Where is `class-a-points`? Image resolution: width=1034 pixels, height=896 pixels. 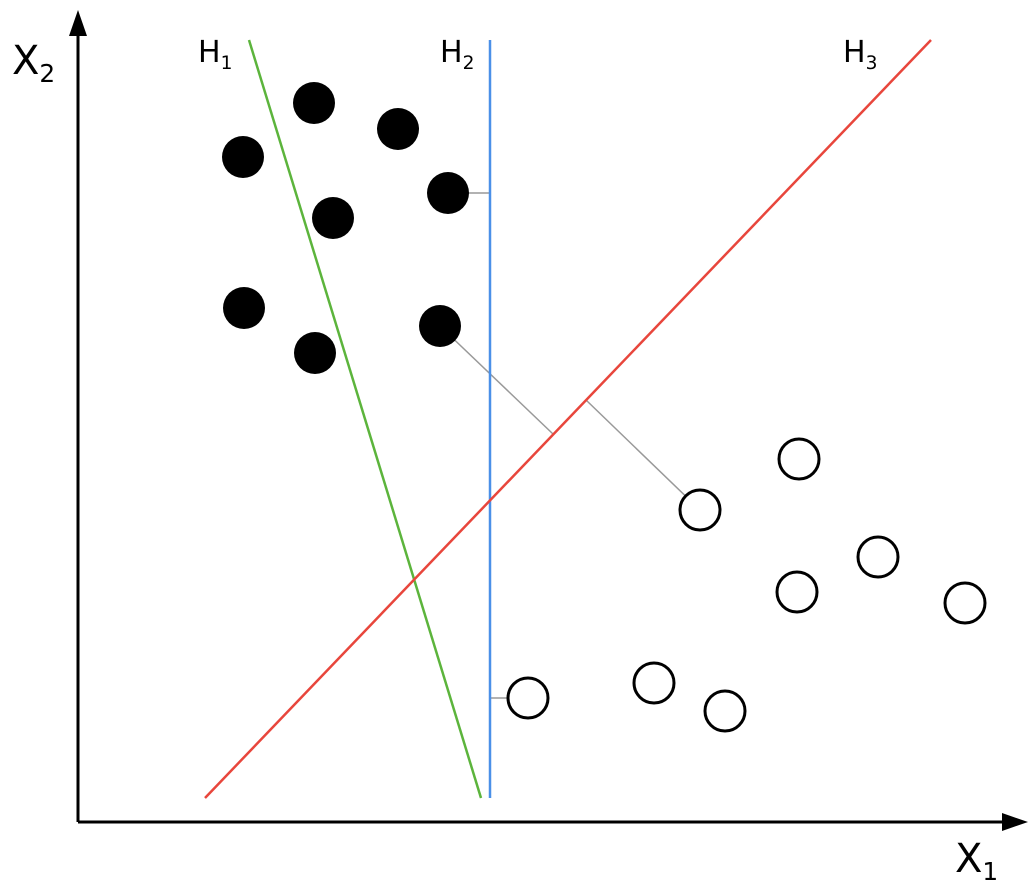
class-a-points is located at coordinates (345, 228).